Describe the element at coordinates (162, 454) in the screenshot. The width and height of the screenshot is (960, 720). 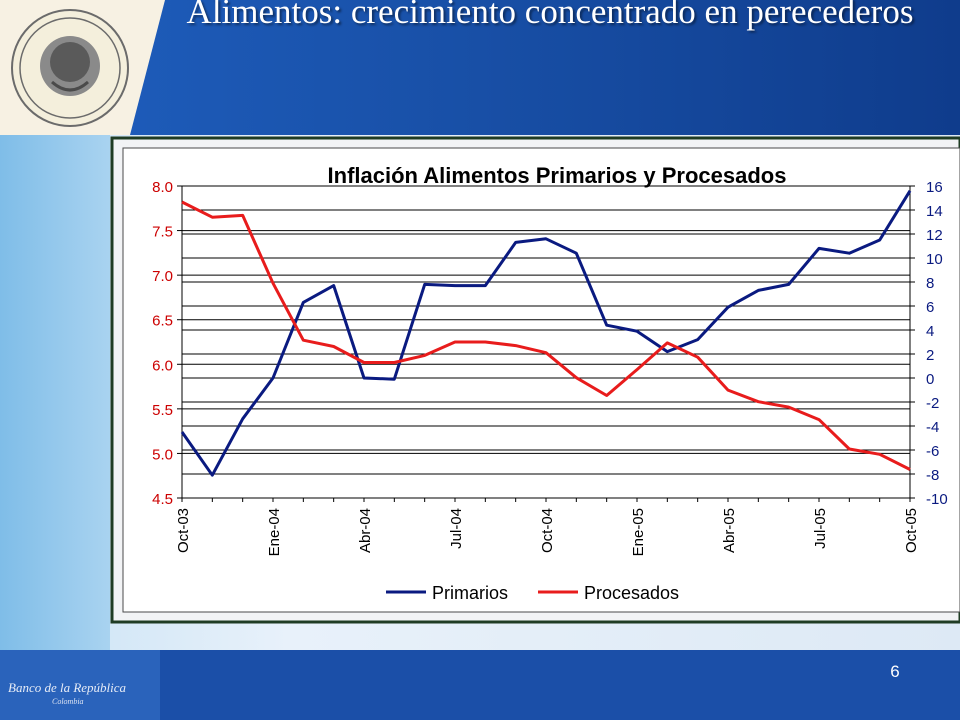
I see `left-axis-tick-label: 5.0` at that location.